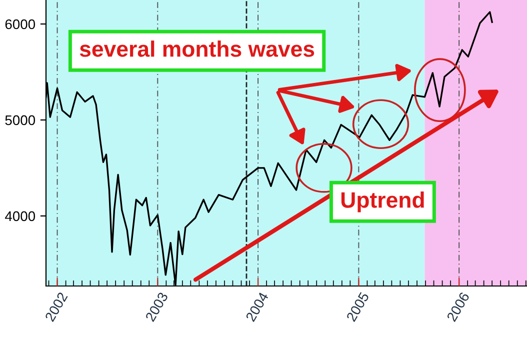 The width and height of the screenshot is (527, 338). I want to click on y-tick-label: 5000, so click(20, 120).